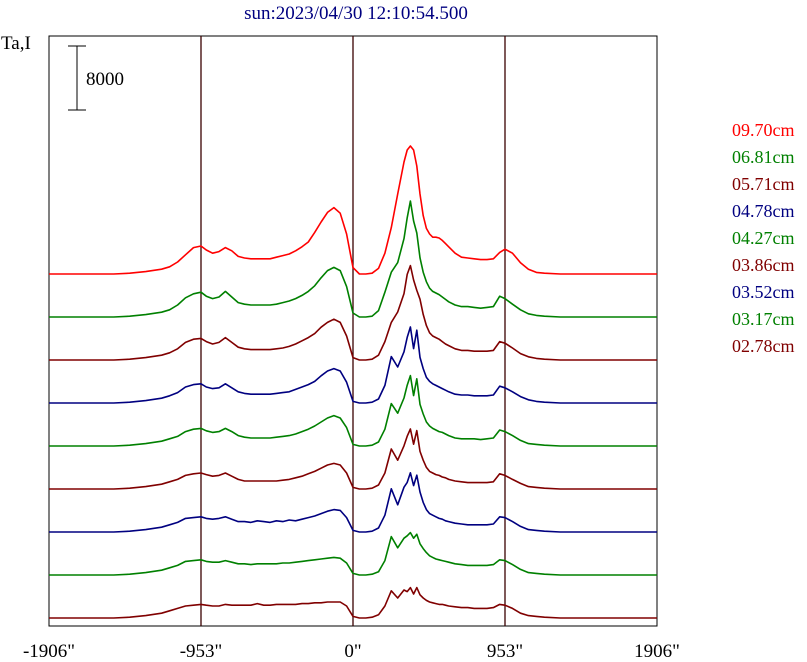  Describe the element at coordinates (353, 602) in the screenshot. I see `series-line-02.78cm` at that location.